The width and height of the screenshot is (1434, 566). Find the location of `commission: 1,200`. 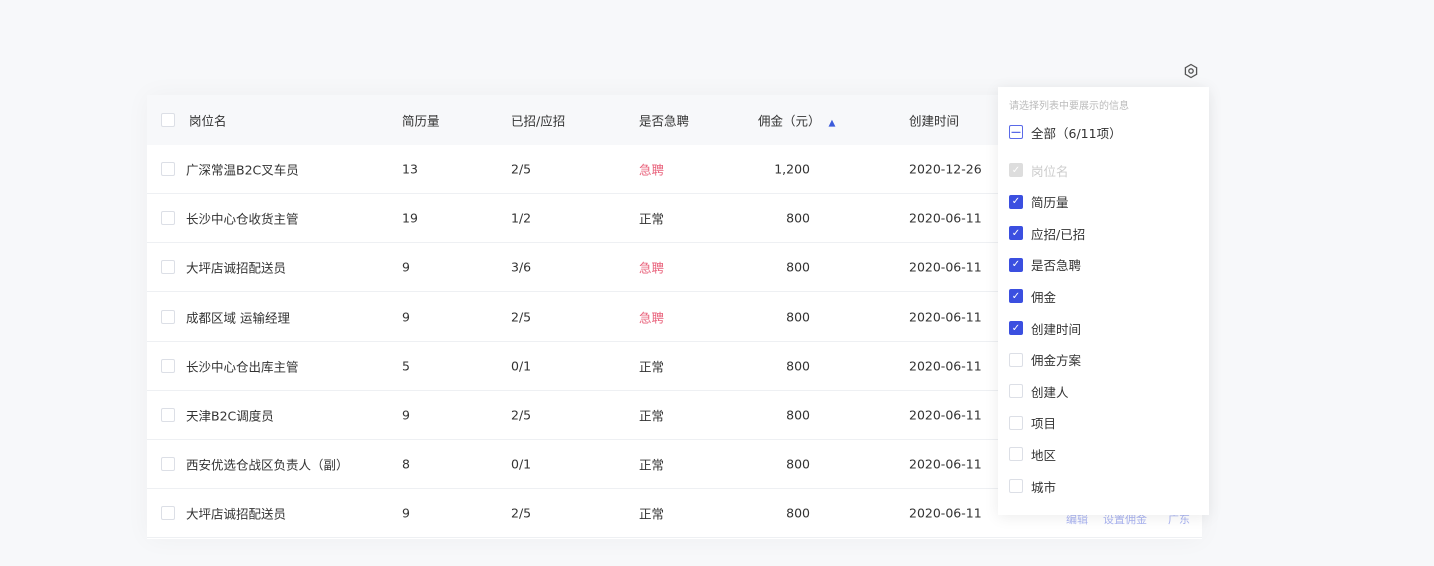

commission: 1,200 is located at coordinates (792, 169).